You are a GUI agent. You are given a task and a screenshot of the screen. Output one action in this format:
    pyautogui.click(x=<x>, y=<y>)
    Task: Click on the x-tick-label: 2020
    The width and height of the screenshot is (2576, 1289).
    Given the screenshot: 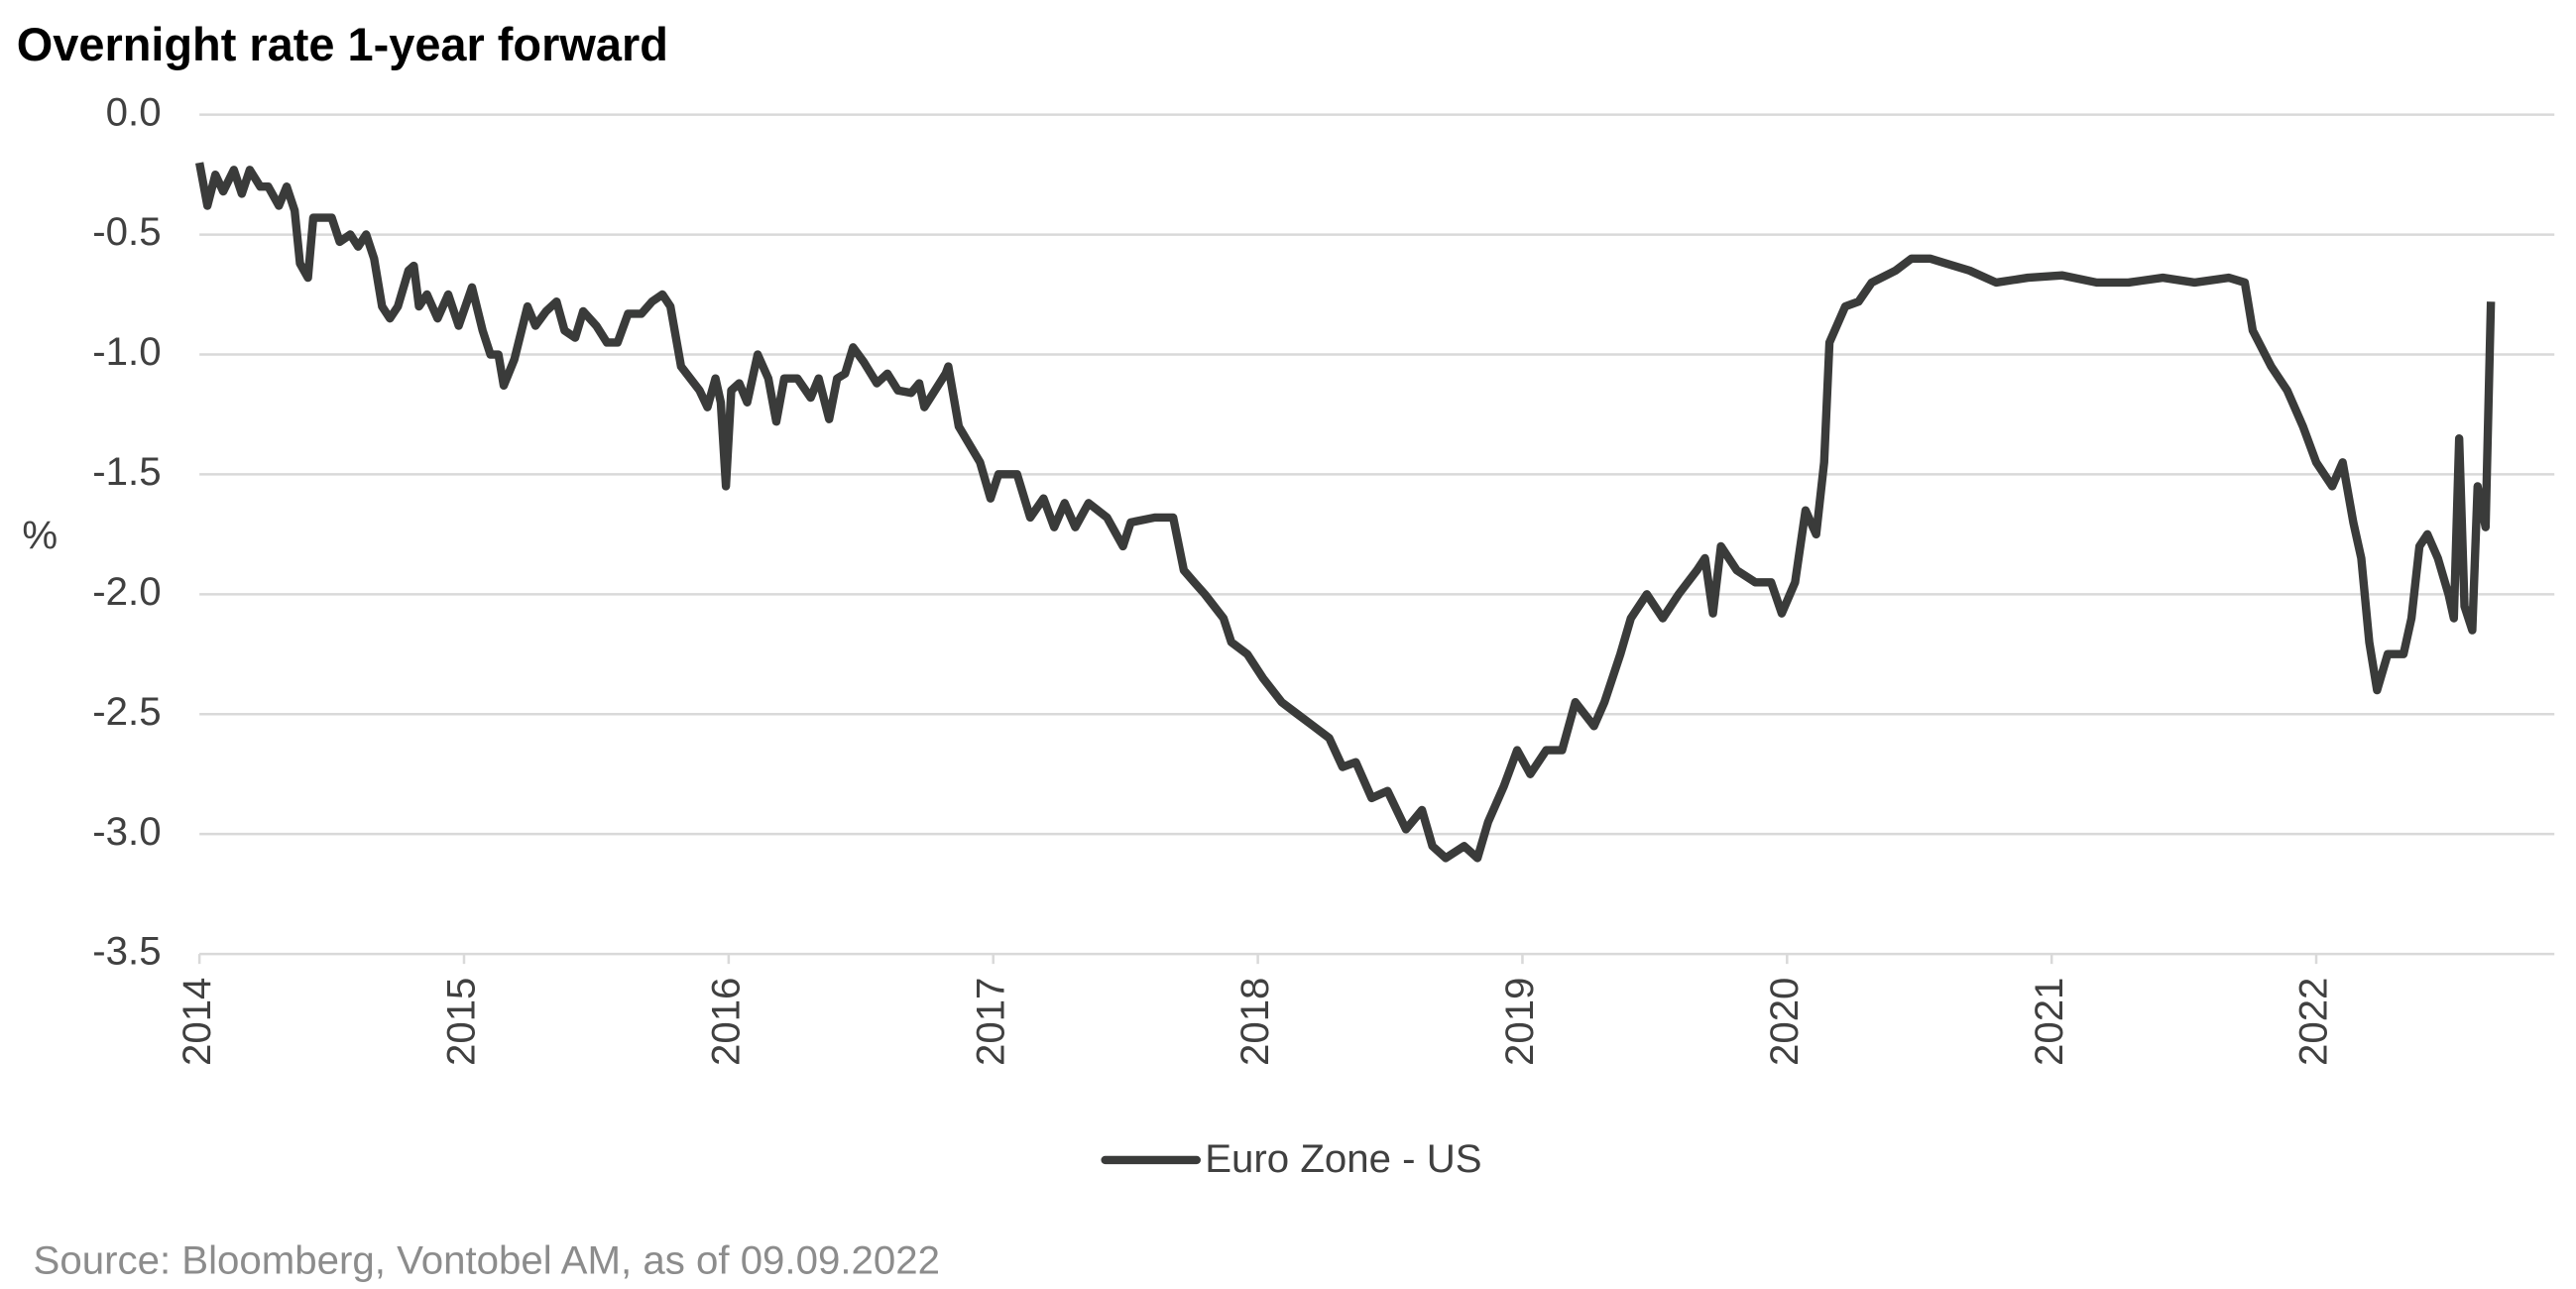 What is the action you would take?
    pyautogui.click(x=1785, y=1022)
    